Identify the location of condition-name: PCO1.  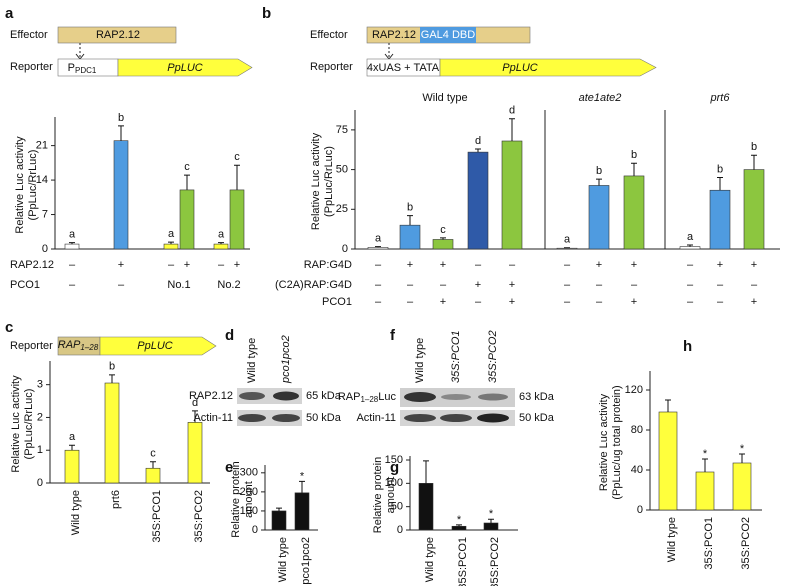
(337, 302).